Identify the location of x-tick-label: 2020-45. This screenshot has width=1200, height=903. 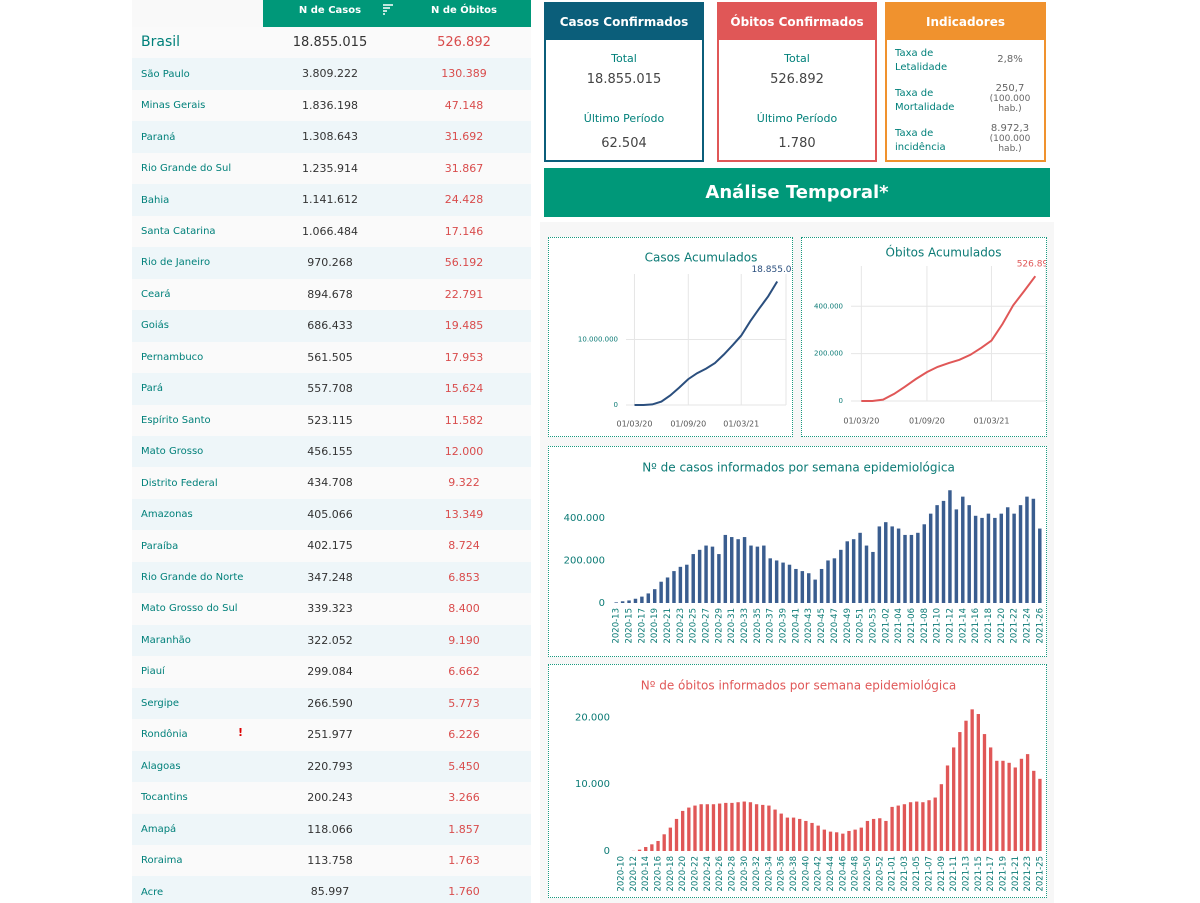
(822, 626).